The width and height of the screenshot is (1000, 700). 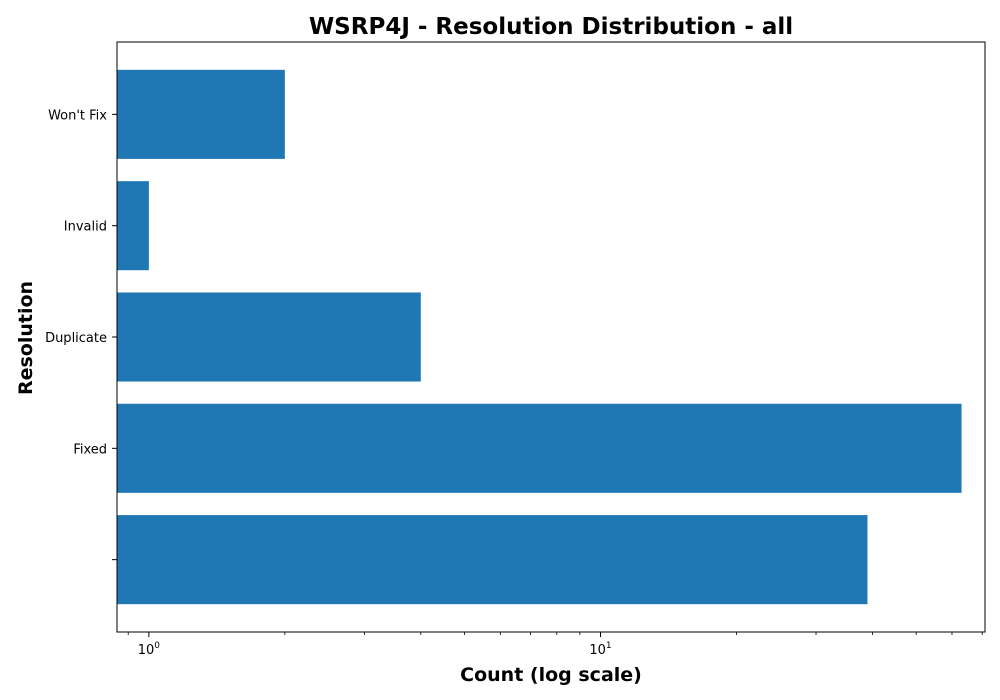 I want to click on y-axis-ticks: Fixed Duplicate Invalid Won't Fix, so click(x=81, y=334).